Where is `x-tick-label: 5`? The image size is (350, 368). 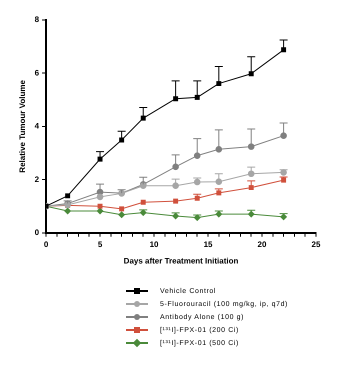 x-tick-label: 5 is located at coordinates (100, 244).